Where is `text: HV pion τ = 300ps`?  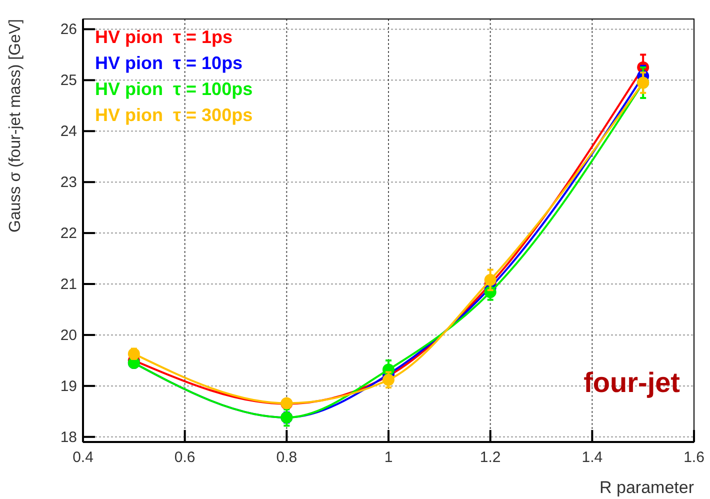
text: HV pion τ = 300ps is located at coordinates (174, 115).